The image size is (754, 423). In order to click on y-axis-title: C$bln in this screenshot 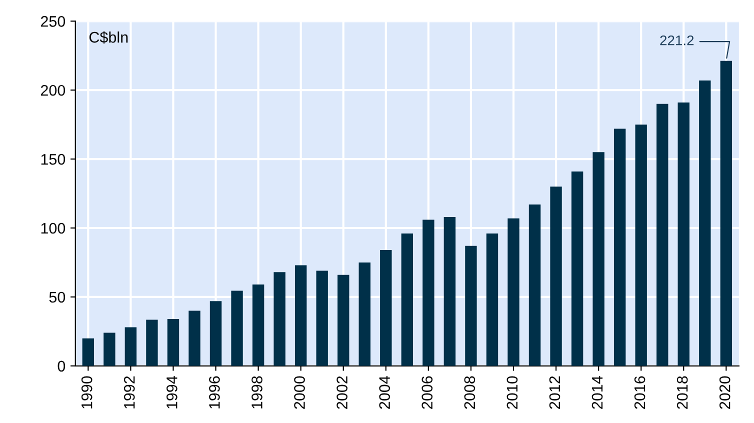, I will do `click(108, 37)`.